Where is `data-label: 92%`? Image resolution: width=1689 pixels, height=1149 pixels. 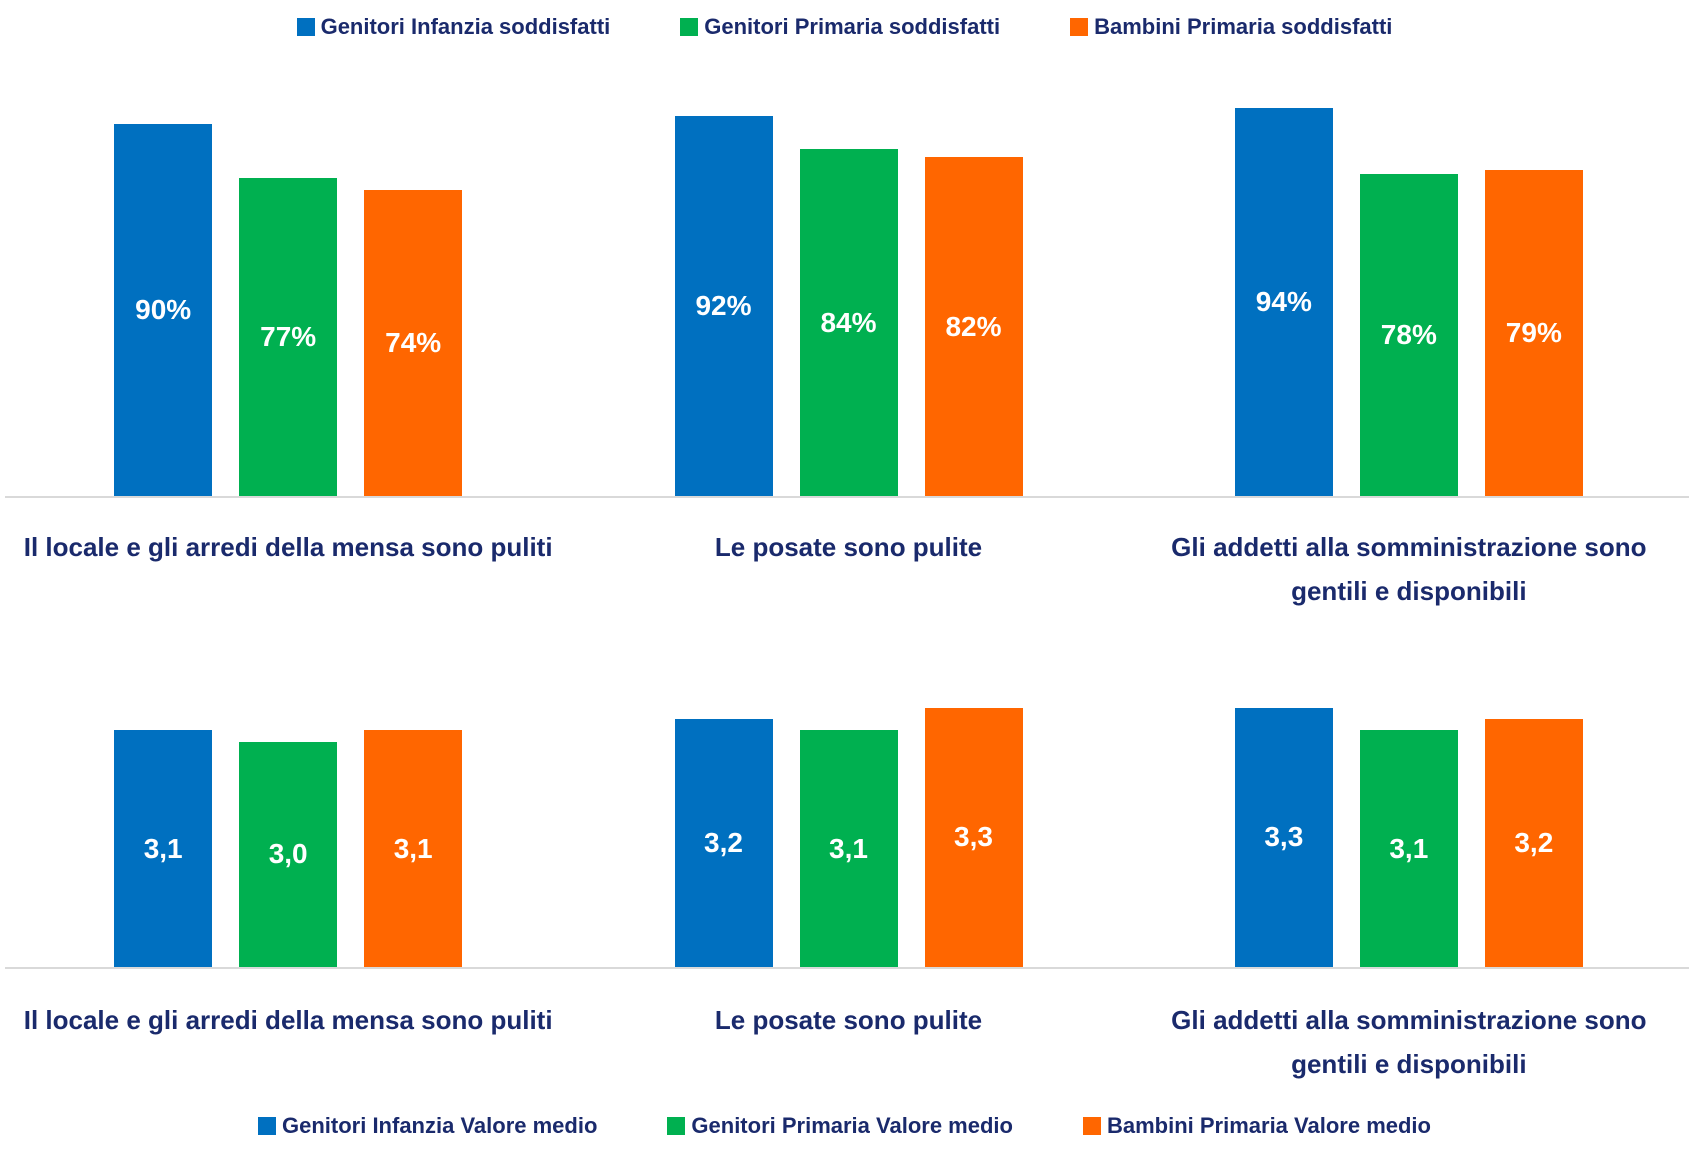
data-label: 92% is located at coordinates (723, 306).